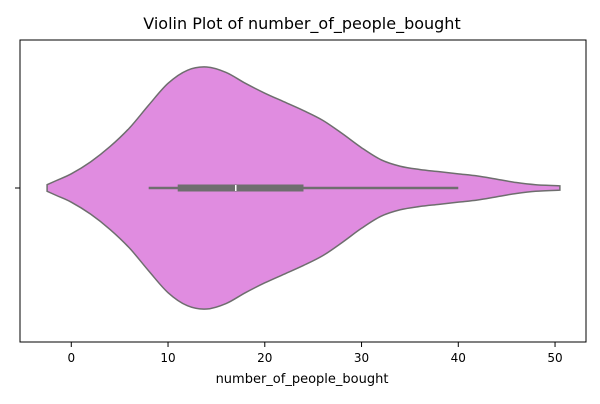 This screenshot has width=600, height=404. Describe the element at coordinates (167, 358) in the screenshot. I see `x-axis-tick-label: 10` at that location.